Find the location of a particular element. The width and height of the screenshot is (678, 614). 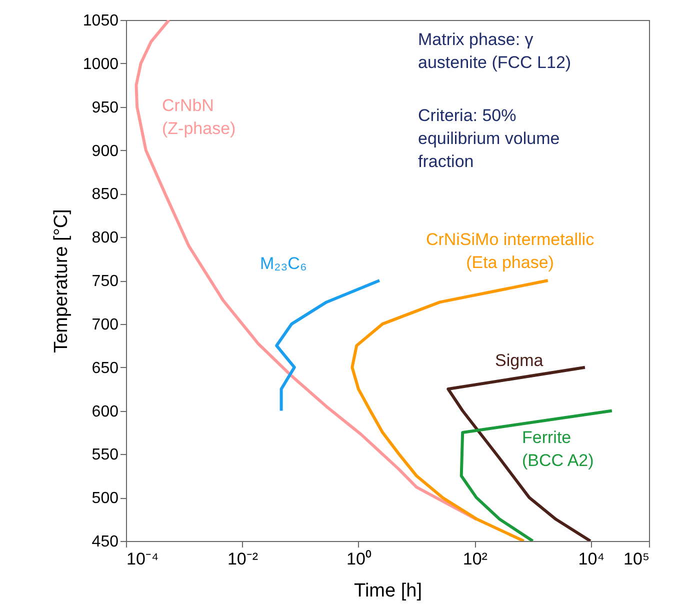

text: M₂₃C₆ is located at coordinates (283, 263).